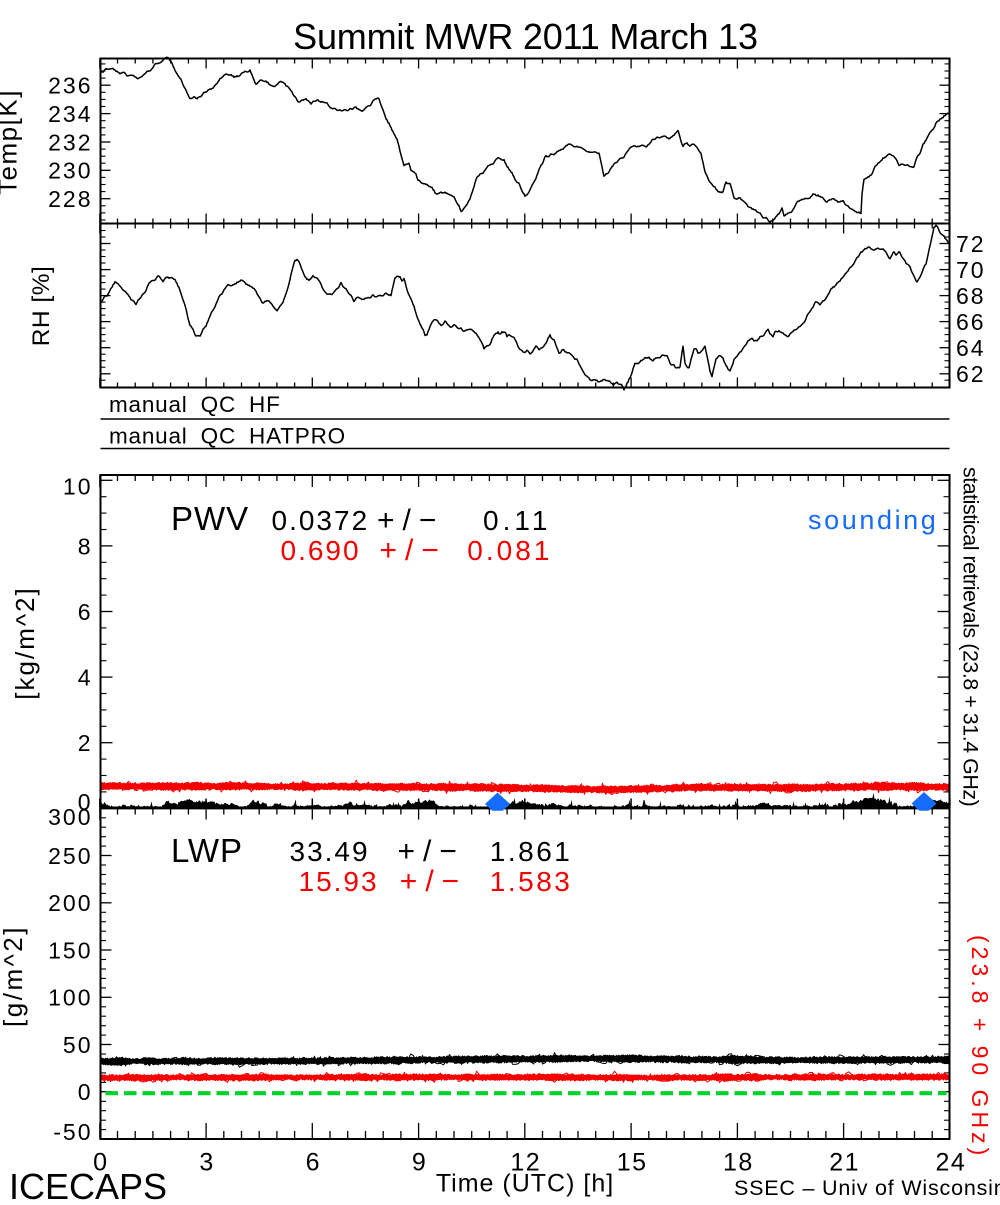 This screenshot has height=1205, width=1000. I want to click on svg-text: 15.93, so click(339, 881).